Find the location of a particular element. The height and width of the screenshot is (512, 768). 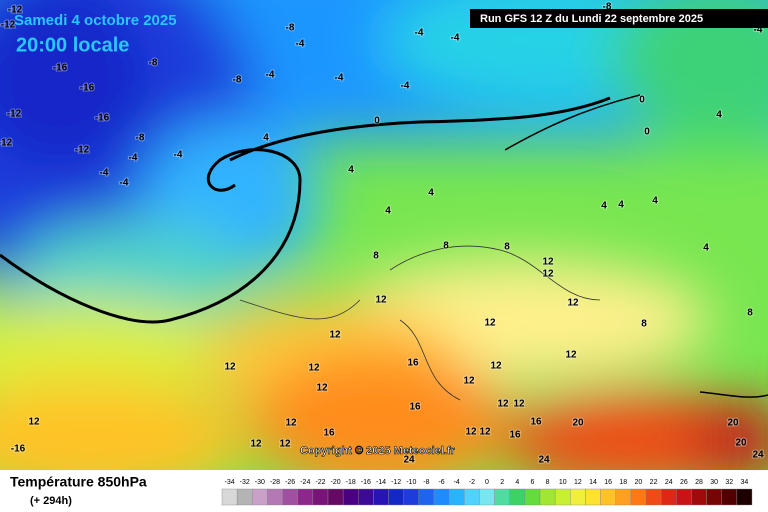

legend-label: 6 is located at coordinates (532, 482).